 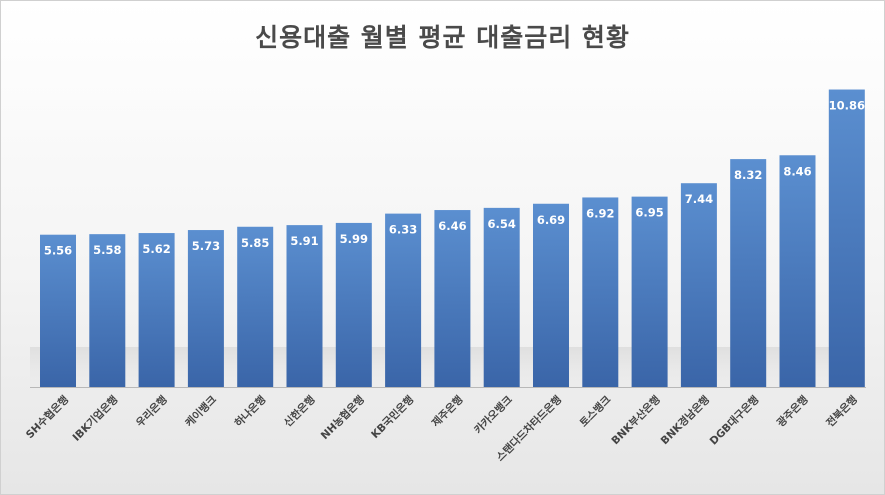 I want to click on data-label-6: 5.91, so click(x=304, y=241).